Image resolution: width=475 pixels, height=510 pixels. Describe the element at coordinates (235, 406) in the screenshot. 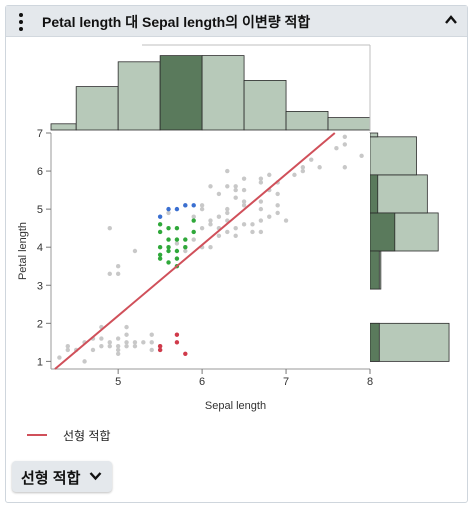

I see `x-axis-label: Sepal length` at that location.